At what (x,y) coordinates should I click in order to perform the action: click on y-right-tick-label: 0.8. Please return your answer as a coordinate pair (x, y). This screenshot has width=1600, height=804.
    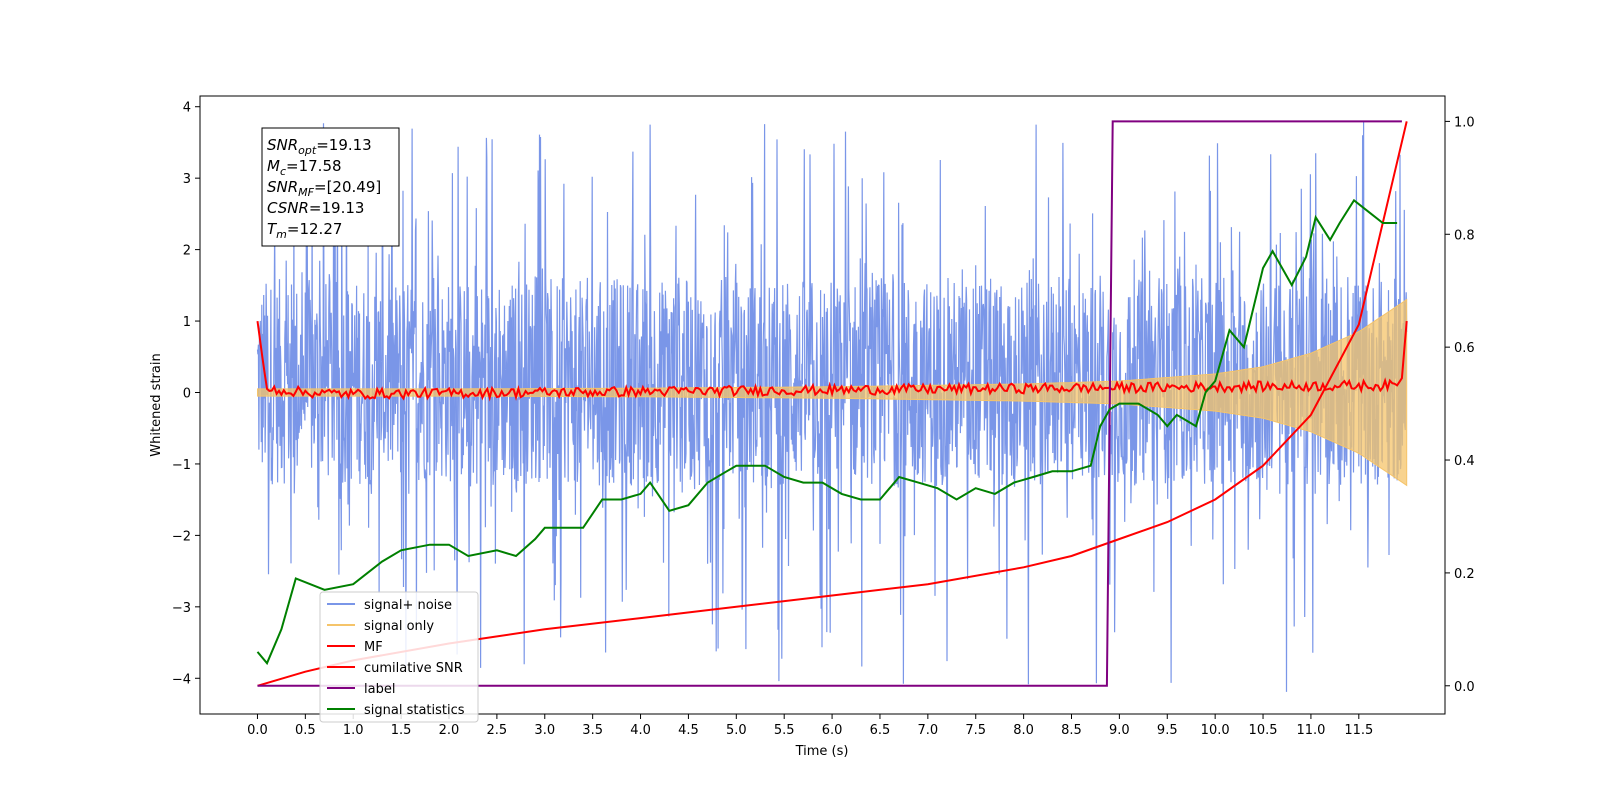
    Looking at the image, I should click on (1464, 235).